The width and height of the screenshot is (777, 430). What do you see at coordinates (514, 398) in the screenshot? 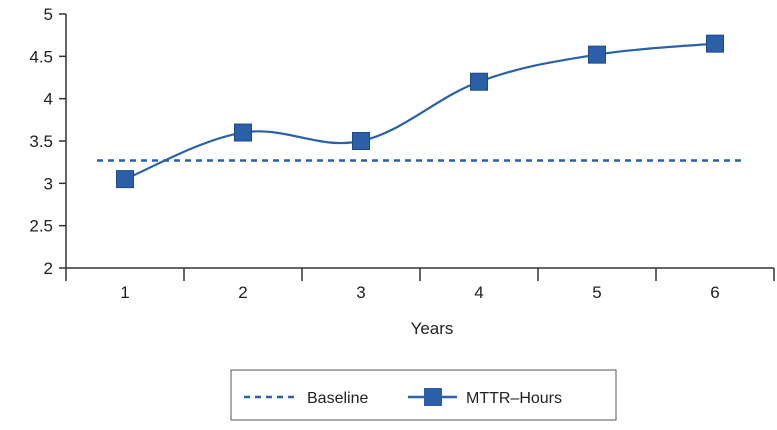
I see `legend-mttr-label: MTTR–Hours` at bounding box center [514, 398].